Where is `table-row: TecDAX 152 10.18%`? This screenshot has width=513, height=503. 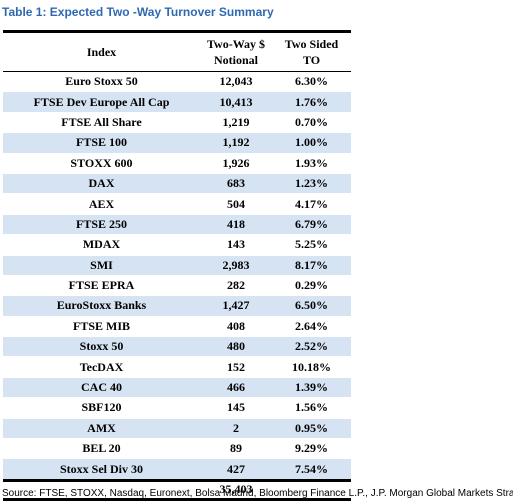 table-row: TecDAX 152 10.18% is located at coordinates (177, 367).